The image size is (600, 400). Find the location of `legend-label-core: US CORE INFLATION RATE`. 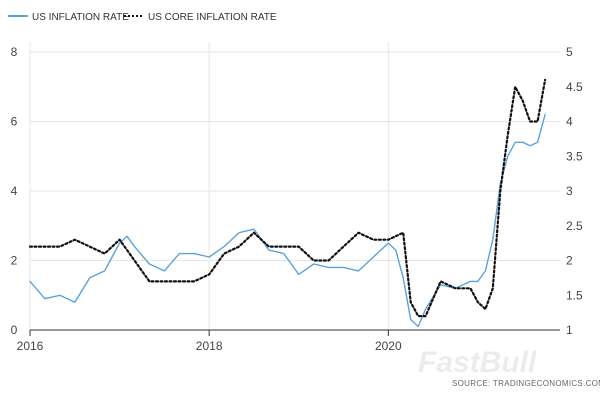

legend-label-core: US CORE INFLATION RATE is located at coordinates (212, 17).